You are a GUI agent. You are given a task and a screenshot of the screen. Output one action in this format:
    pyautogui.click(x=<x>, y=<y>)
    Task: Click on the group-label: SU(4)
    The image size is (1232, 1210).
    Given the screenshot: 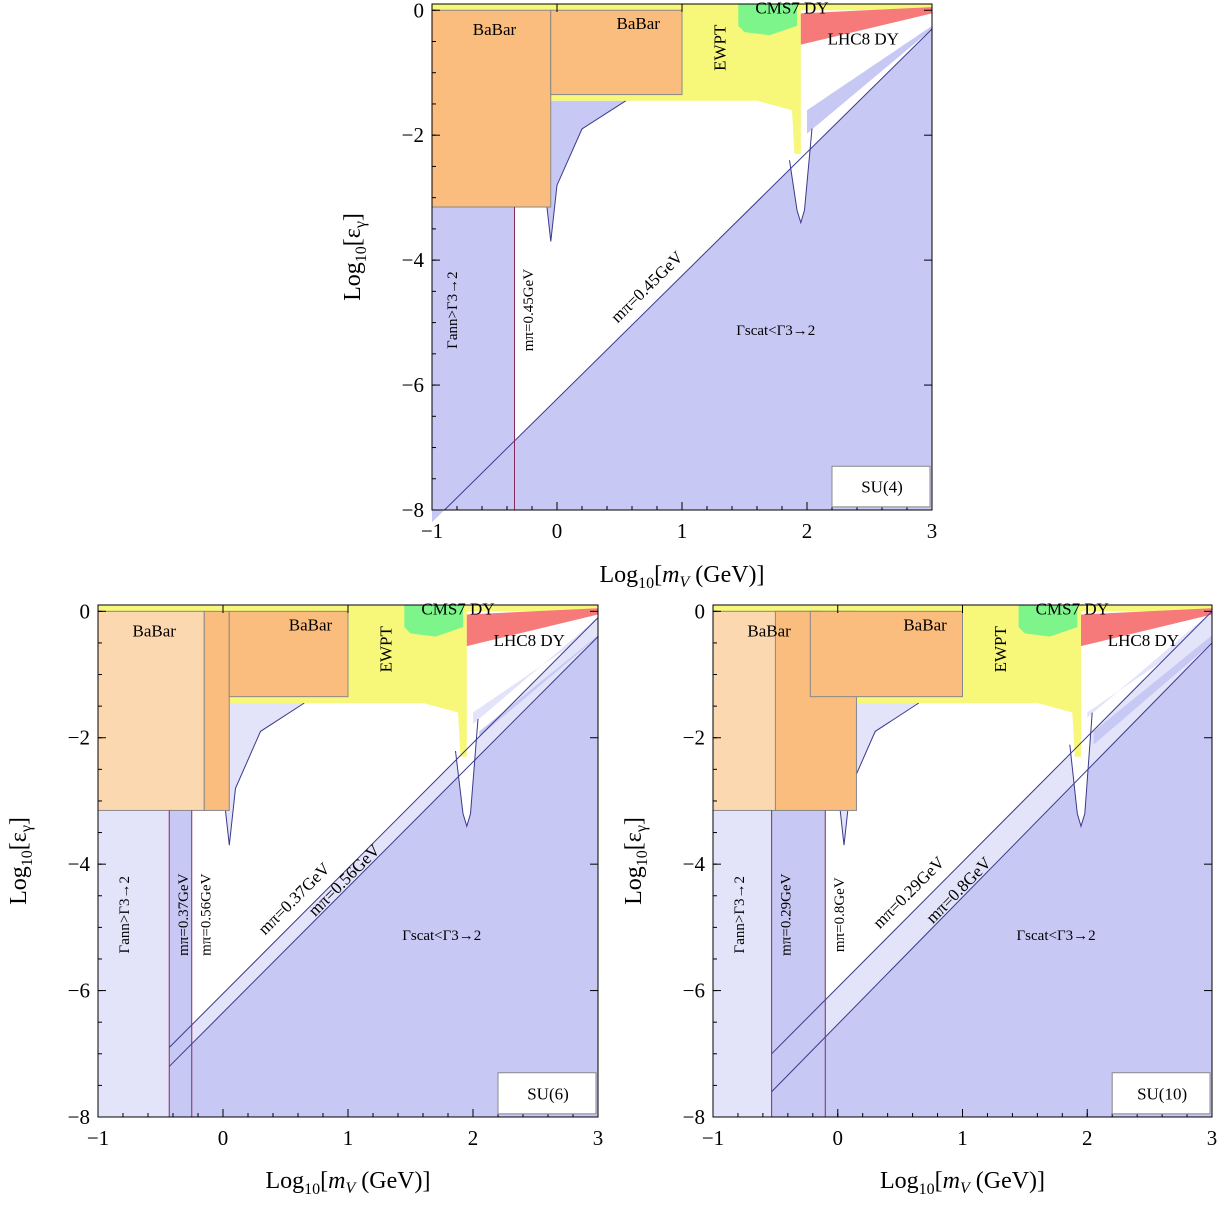 What is the action you would take?
    pyautogui.click(x=882, y=487)
    